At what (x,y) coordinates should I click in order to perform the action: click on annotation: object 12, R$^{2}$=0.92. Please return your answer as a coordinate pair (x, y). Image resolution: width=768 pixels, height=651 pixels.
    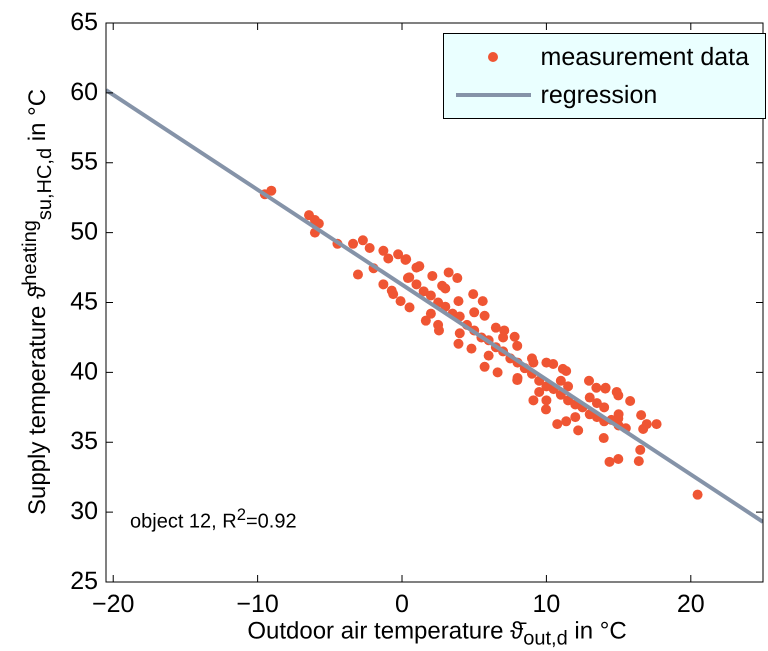
    Looking at the image, I should click on (213, 519).